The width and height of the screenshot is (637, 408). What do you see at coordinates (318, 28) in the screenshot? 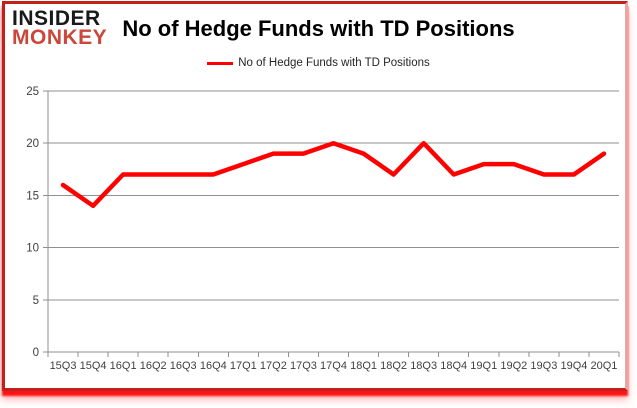
I see `chart-title: No of Hedge Funds with TD Positions` at bounding box center [318, 28].